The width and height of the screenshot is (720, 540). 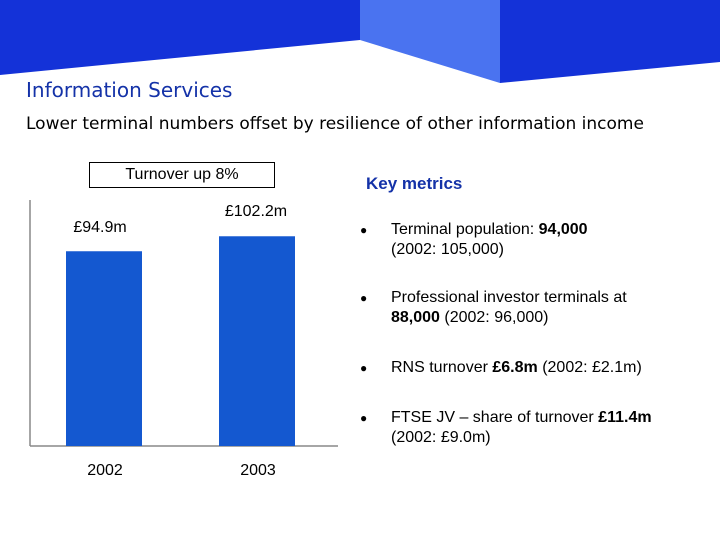 I want to click on metric-line-2: (2002: 105,000), so click(x=447, y=249).